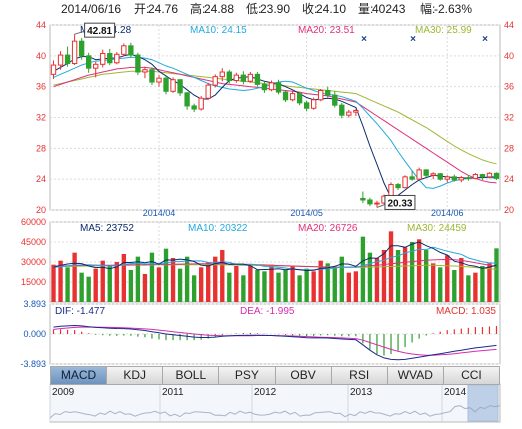 The image size is (522, 429). I want to click on macd-y-tick: 0.000, so click(34, 334).